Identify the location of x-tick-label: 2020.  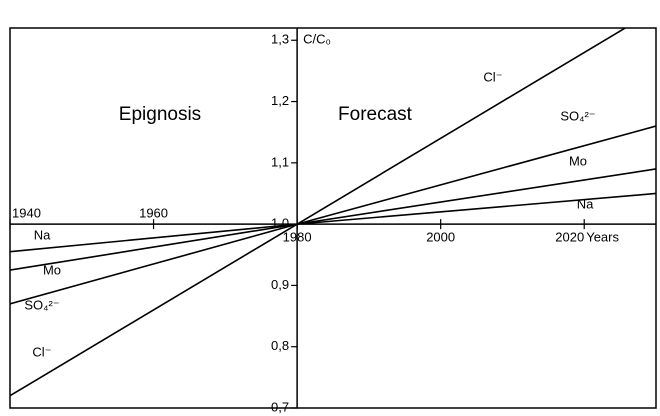
(569, 237).